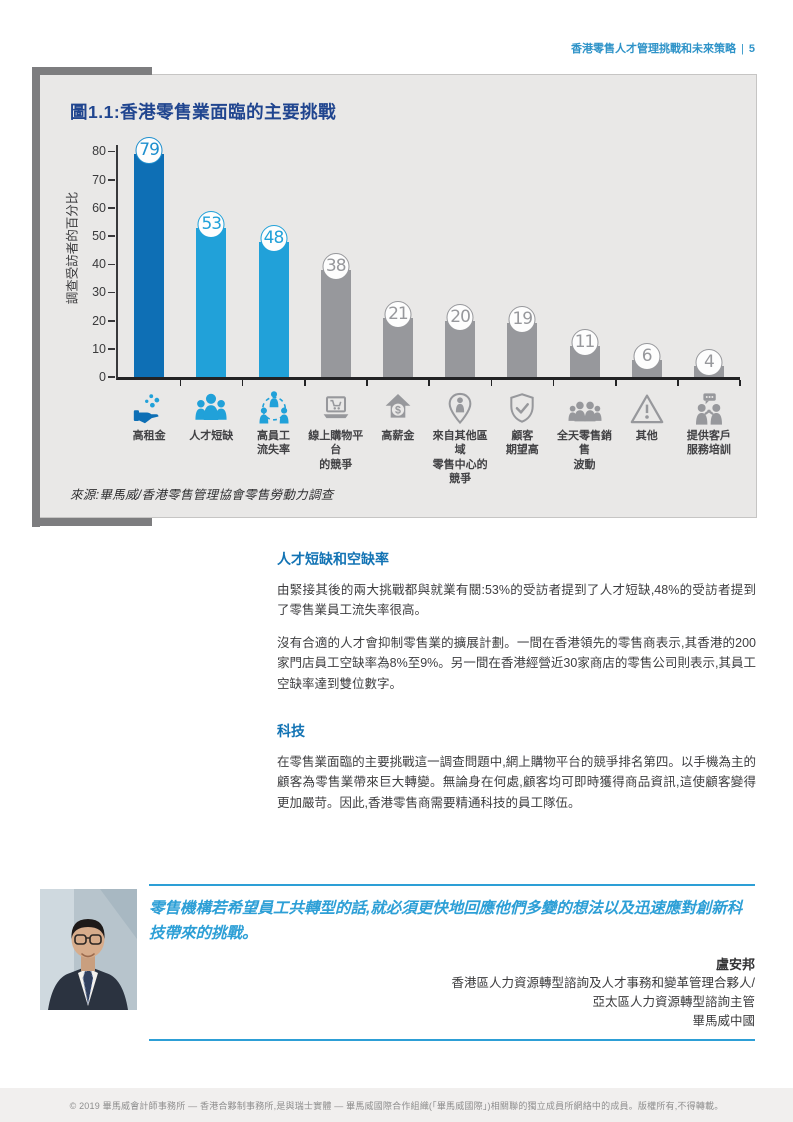 The width and height of the screenshot is (793, 1122). I want to click on category-item: 其他, so click(647, 438).